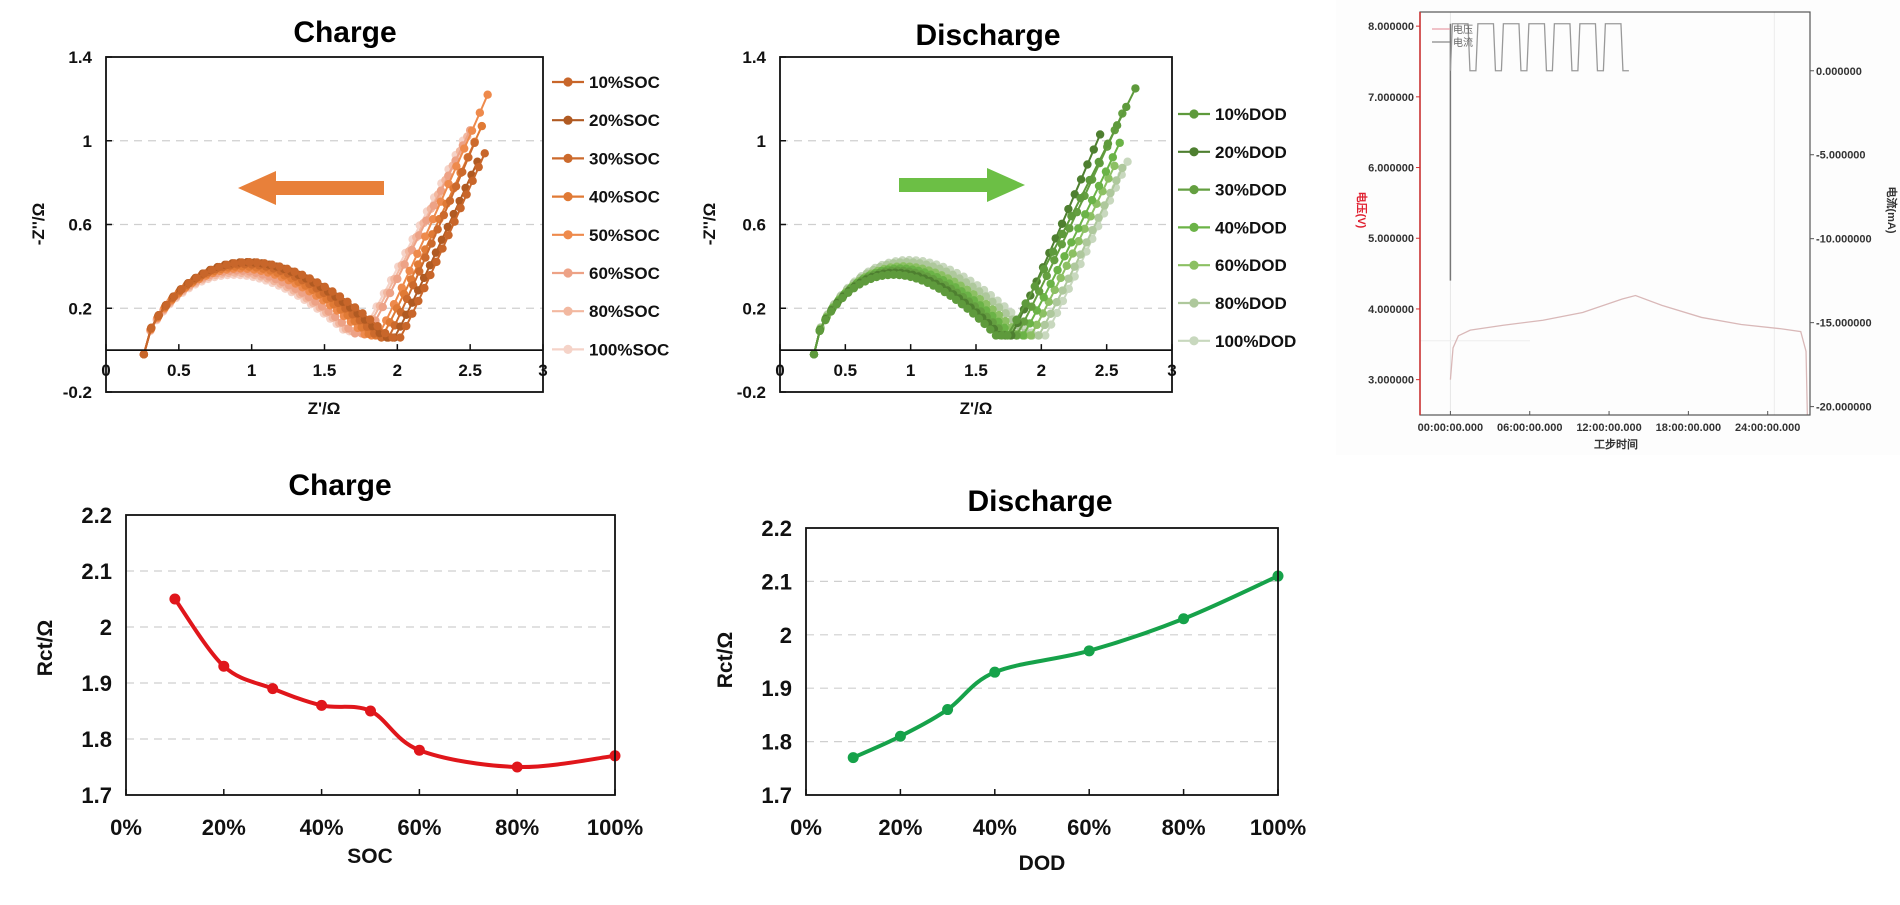 Image resolution: width=1900 pixels, height=905 pixels. What do you see at coordinates (1042, 863) in the screenshot?
I see `x-axis-label: DOD` at bounding box center [1042, 863].